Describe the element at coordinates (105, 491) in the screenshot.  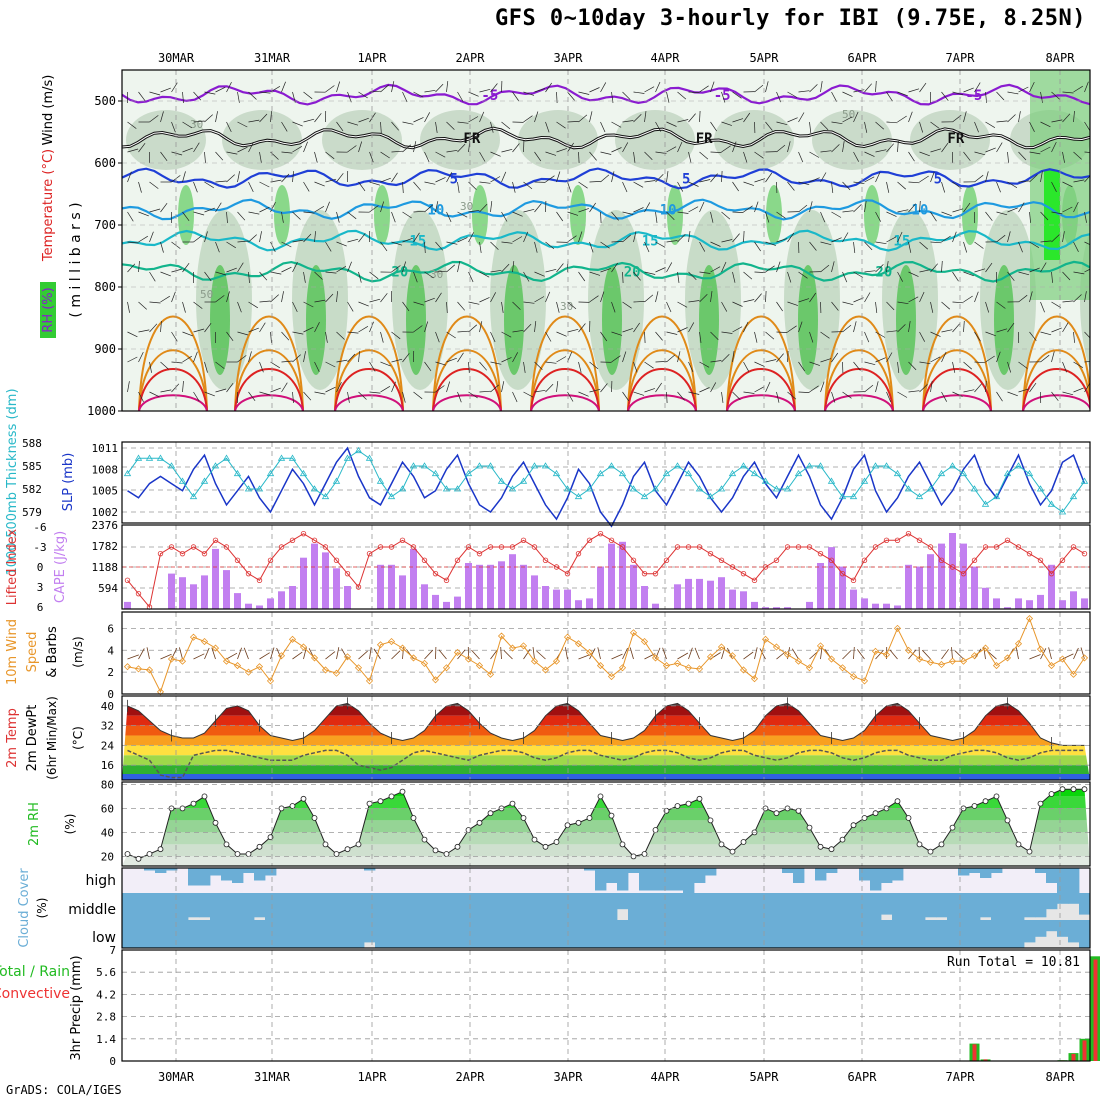
I see `slp-tick: 1005` at that location.